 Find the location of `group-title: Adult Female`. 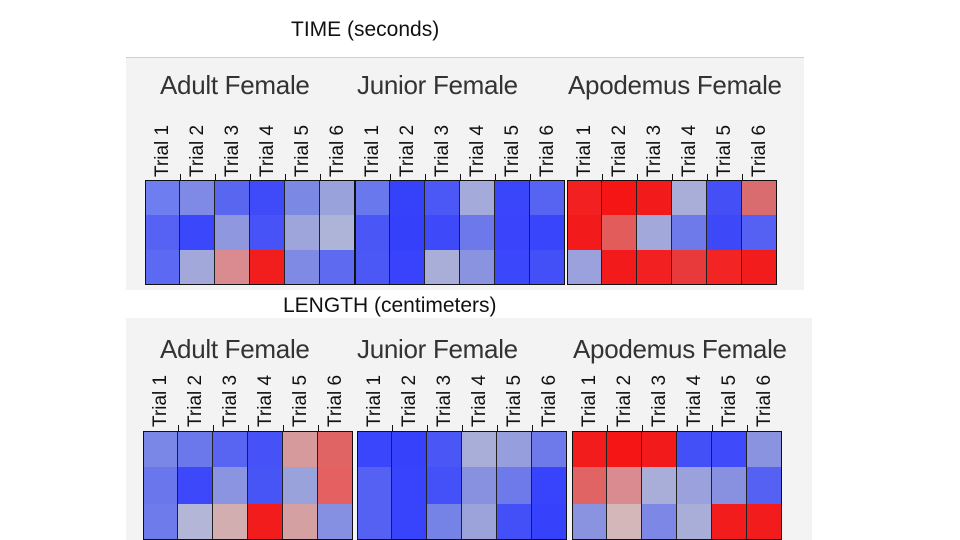

group-title: Adult Female is located at coordinates (235, 85).